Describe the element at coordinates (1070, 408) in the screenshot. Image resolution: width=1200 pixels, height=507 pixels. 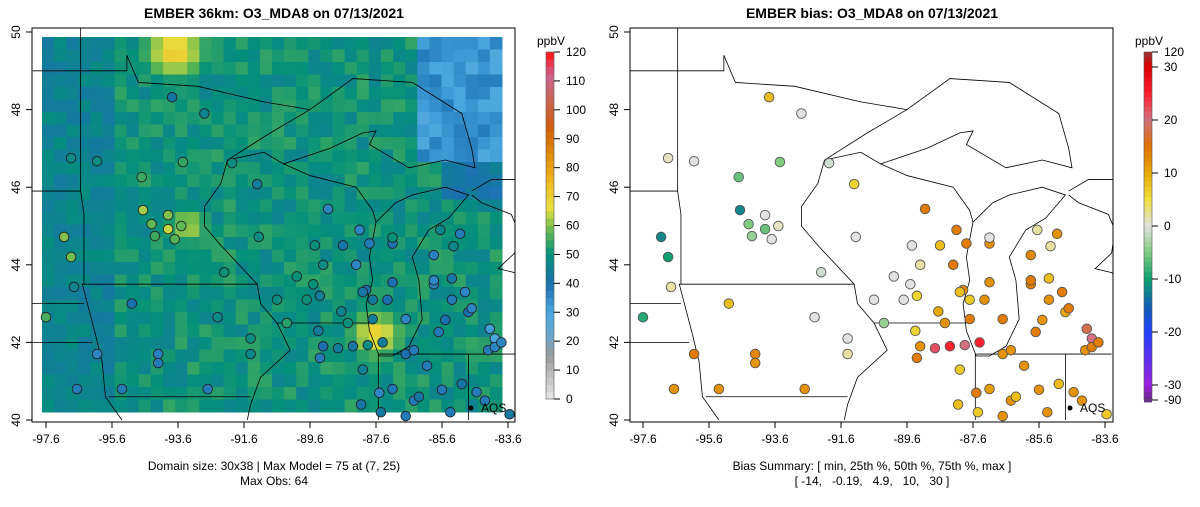
I see `aqs-legend-marker-right` at that location.